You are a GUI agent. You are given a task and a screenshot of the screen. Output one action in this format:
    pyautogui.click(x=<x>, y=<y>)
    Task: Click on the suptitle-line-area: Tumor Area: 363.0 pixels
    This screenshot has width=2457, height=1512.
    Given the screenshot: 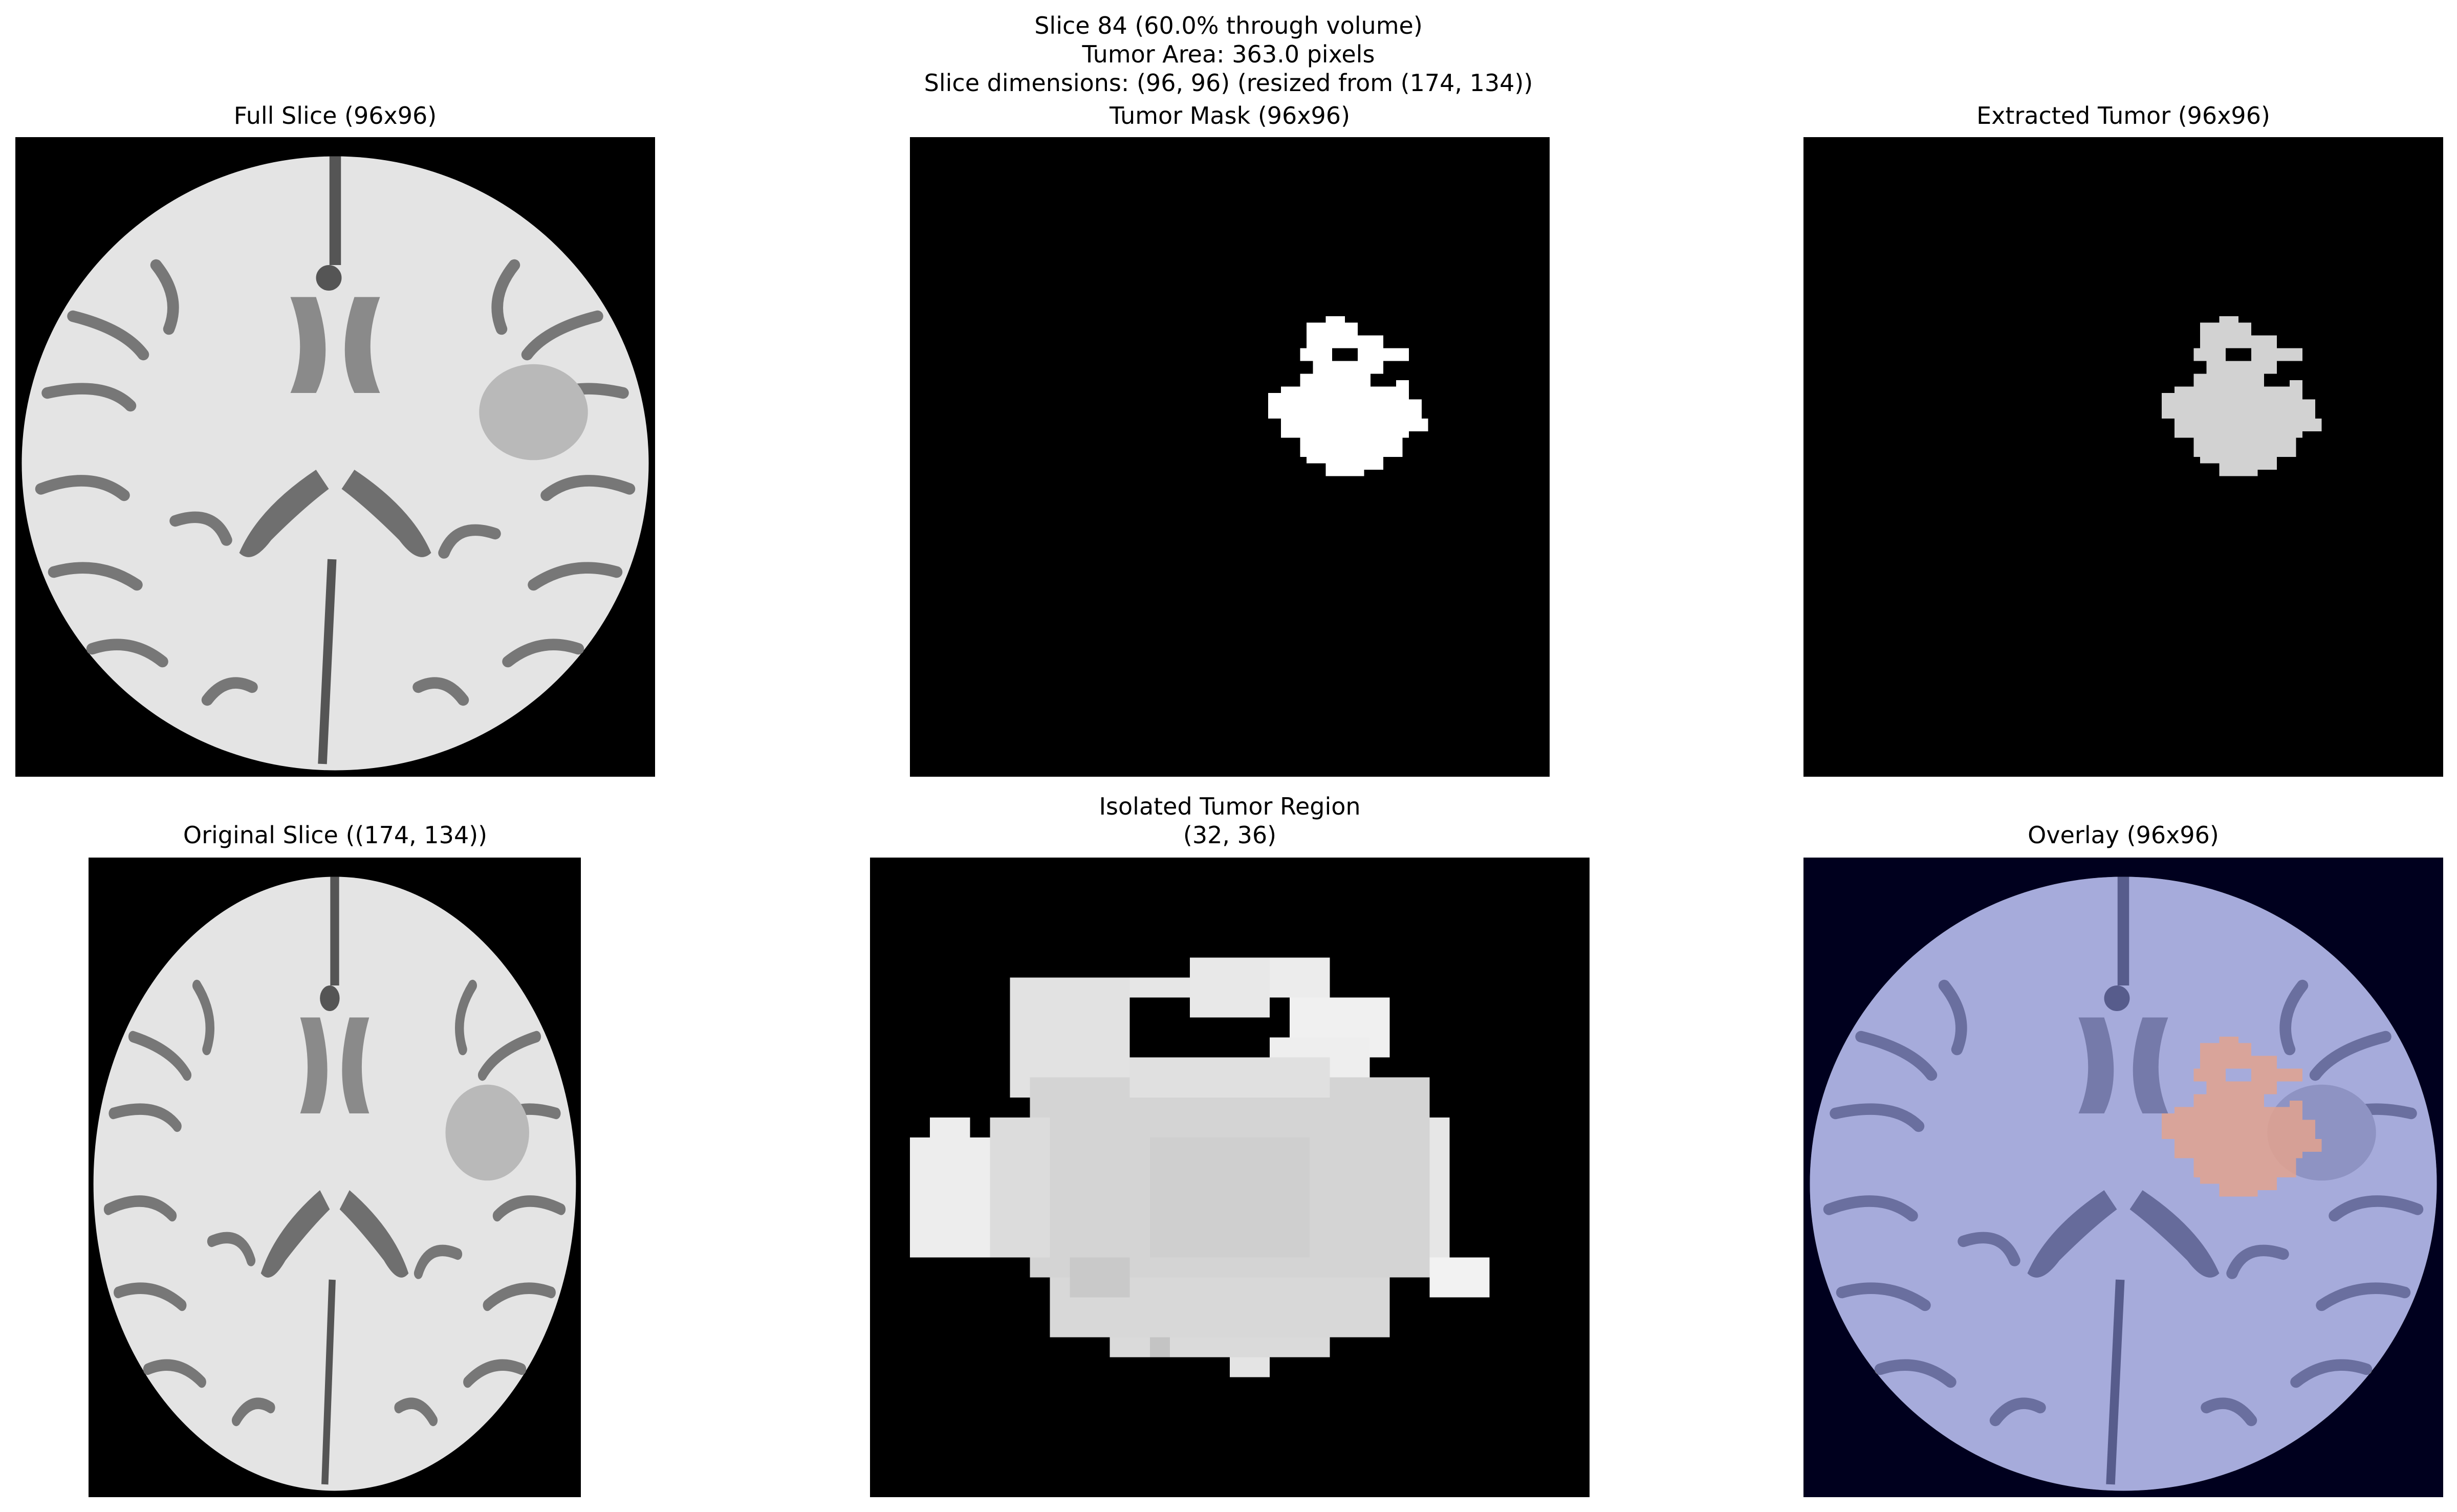 What is the action you would take?
    pyautogui.click(x=1228, y=54)
    